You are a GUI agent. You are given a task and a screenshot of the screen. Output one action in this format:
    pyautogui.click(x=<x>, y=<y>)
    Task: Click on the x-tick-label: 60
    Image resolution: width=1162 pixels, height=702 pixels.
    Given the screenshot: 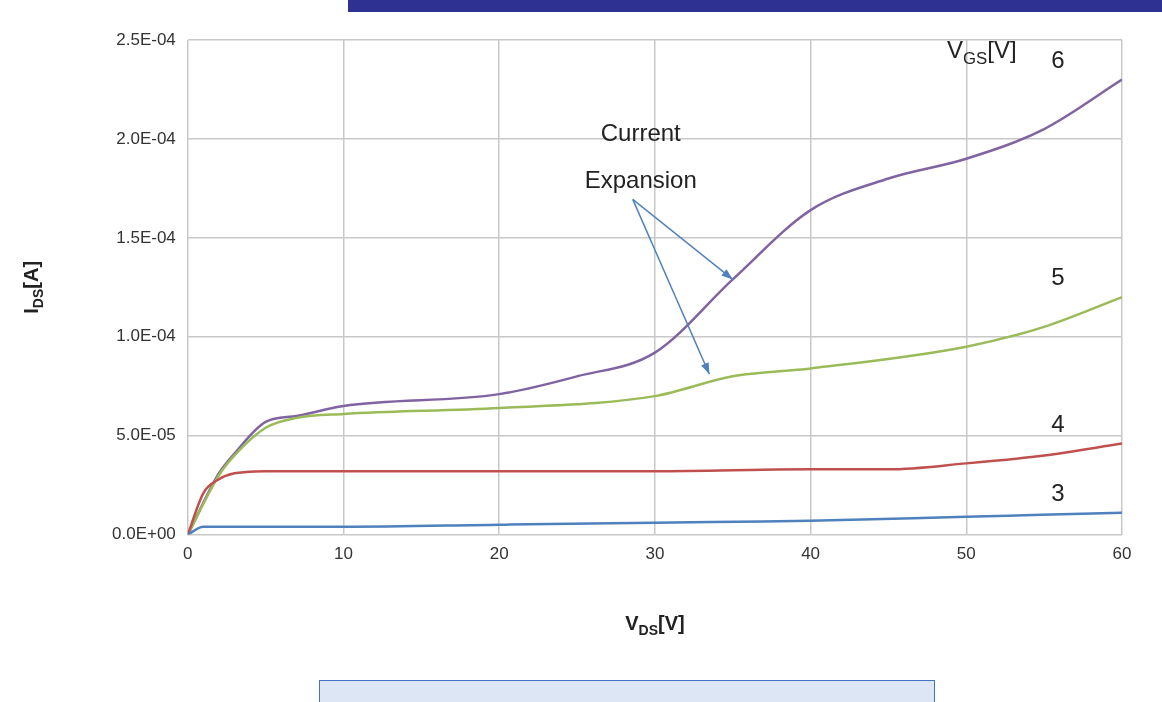 What is the action you would take?
    pyautogui.click(x=1122, y=554)
    